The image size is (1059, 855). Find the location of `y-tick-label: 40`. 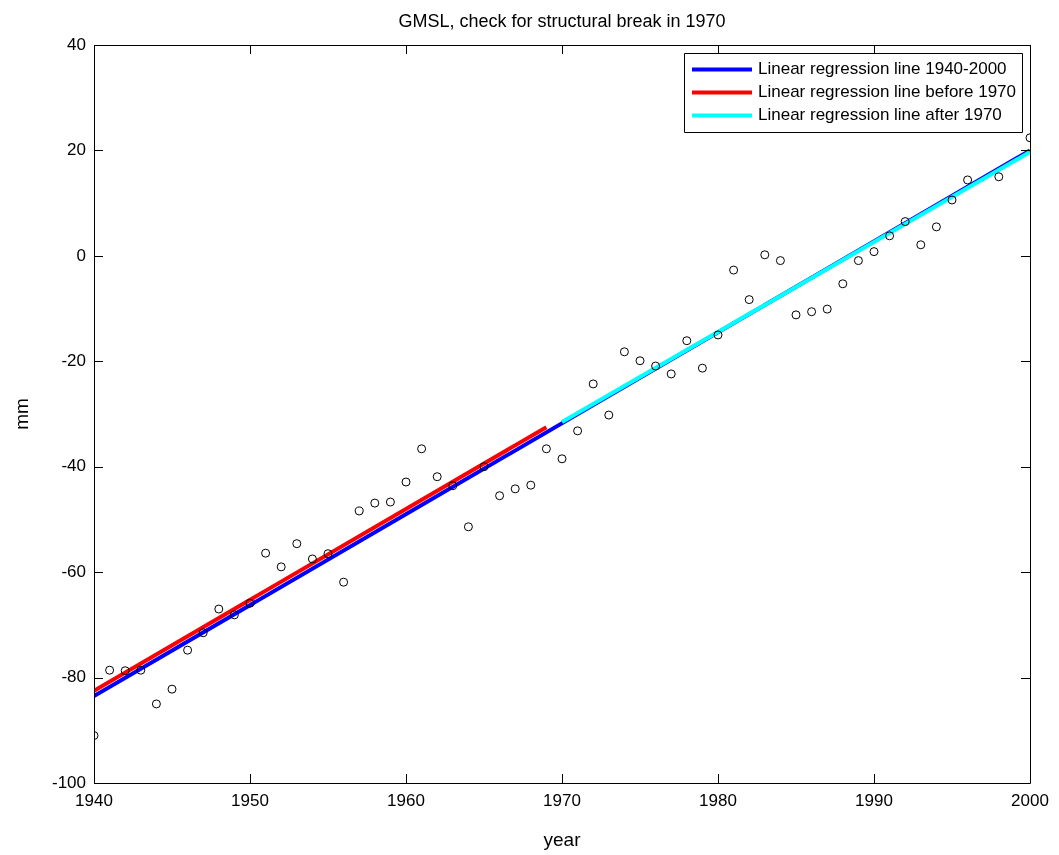

y-tick-label: 40 is located at coordinates (76, 44).